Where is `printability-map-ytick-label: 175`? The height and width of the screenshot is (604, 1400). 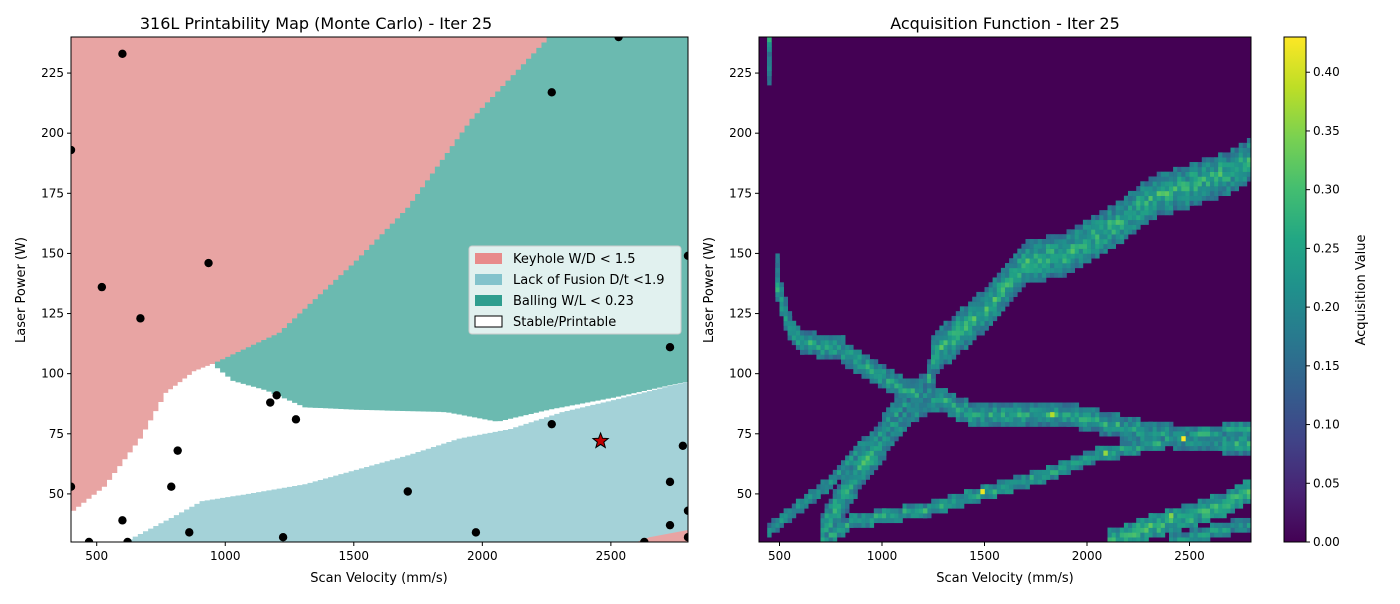
printability-map-ytick-label: 175 is located at coordinates (52, 193).